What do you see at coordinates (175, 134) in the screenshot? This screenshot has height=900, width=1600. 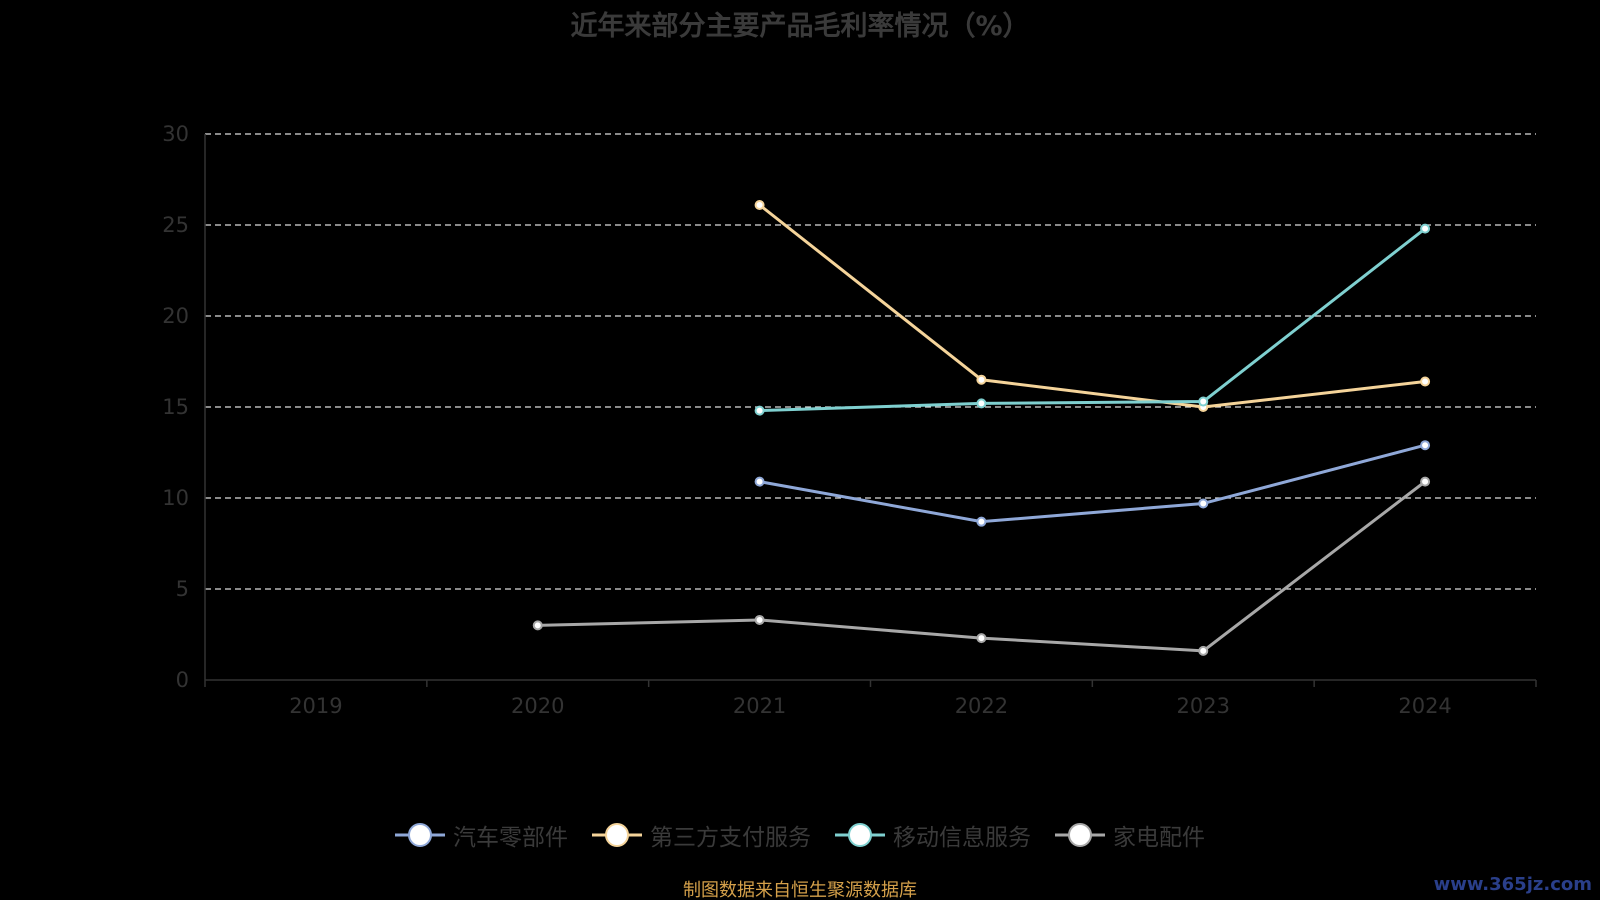 I see `y-tick-label: 30` at bounding box center [175, 134].